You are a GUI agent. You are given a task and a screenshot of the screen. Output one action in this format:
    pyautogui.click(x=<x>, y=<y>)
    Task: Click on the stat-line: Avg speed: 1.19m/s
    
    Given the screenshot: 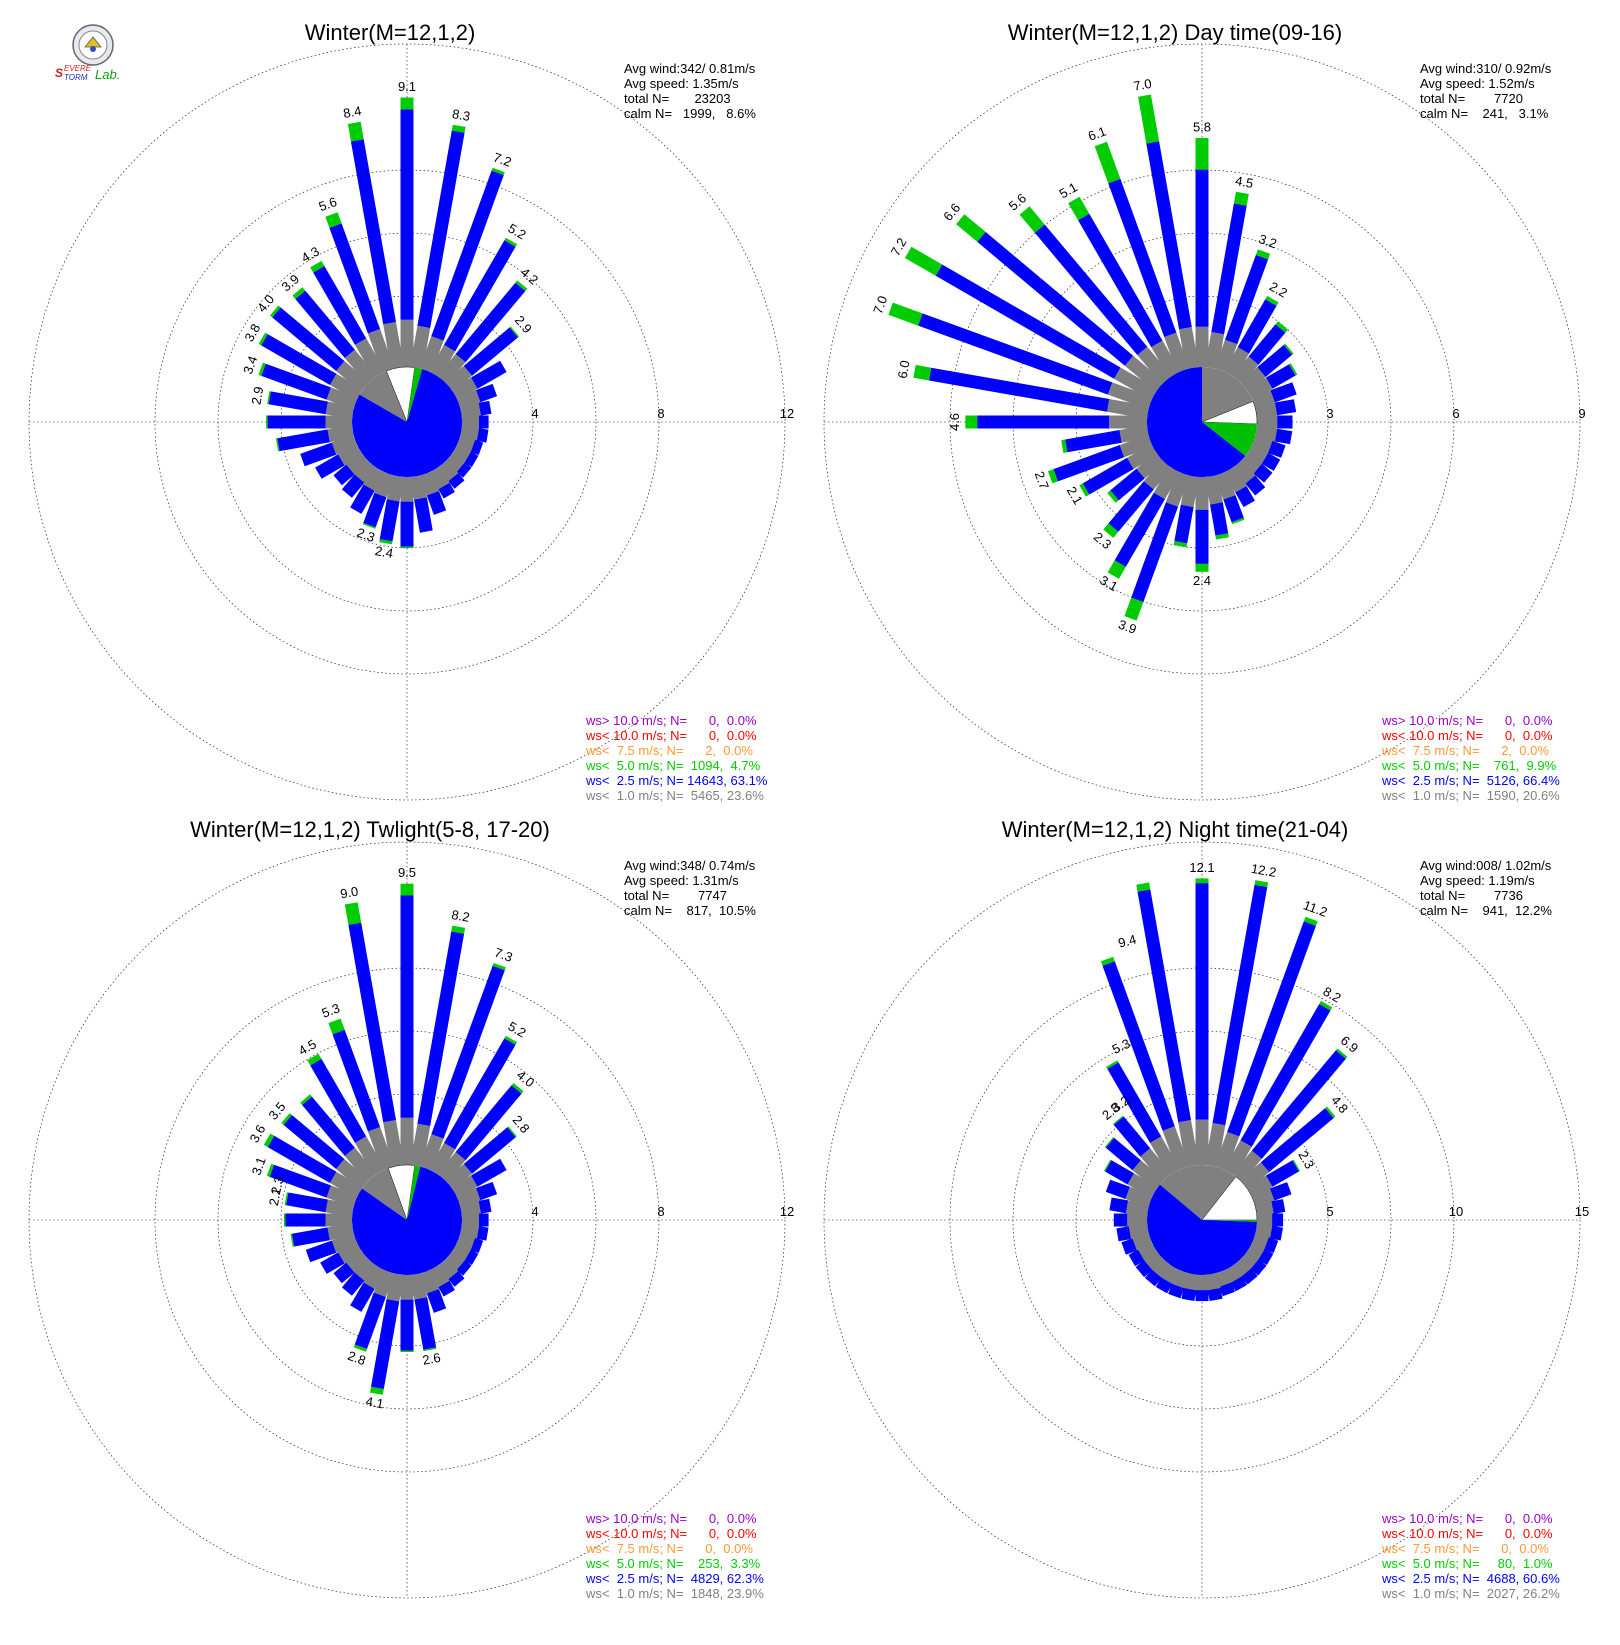 What is the action you would take?
    pyautogui.click(x=1477, y=880)
    